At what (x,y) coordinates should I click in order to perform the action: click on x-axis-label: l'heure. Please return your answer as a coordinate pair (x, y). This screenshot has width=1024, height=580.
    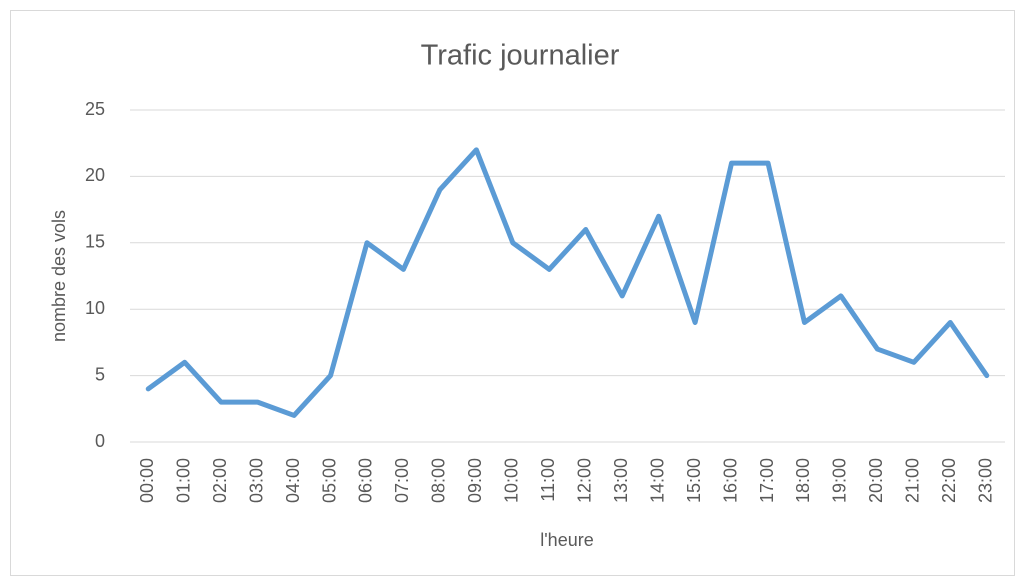
    Looking at the image, I should click on (566, 540).